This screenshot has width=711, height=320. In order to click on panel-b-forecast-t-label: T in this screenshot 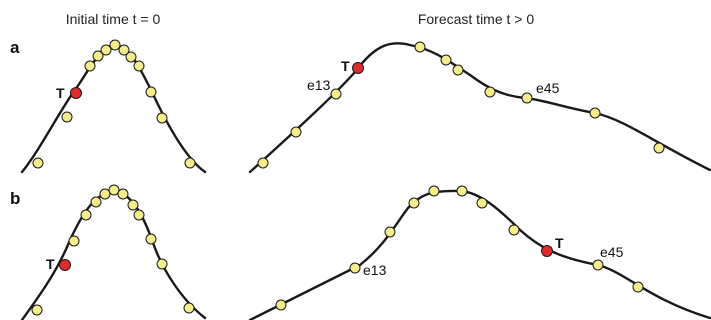, I will do `click(559, 243)`.